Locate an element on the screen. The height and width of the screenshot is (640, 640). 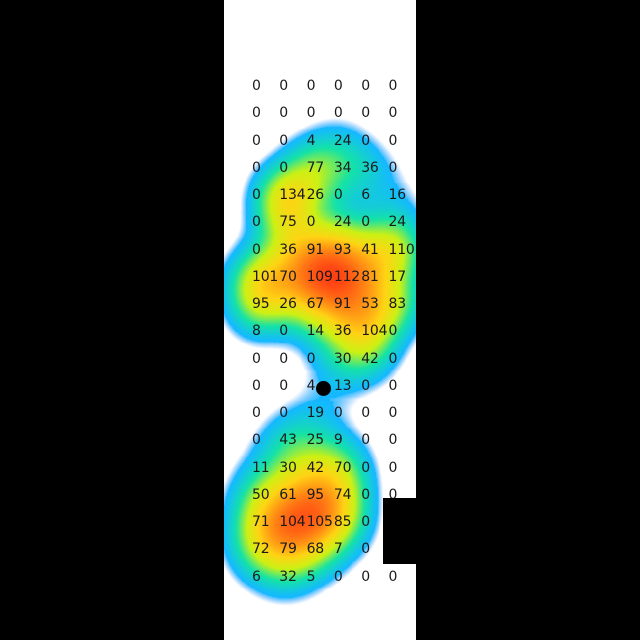
grid-cell: 83 is located at coordinates (397, 304).